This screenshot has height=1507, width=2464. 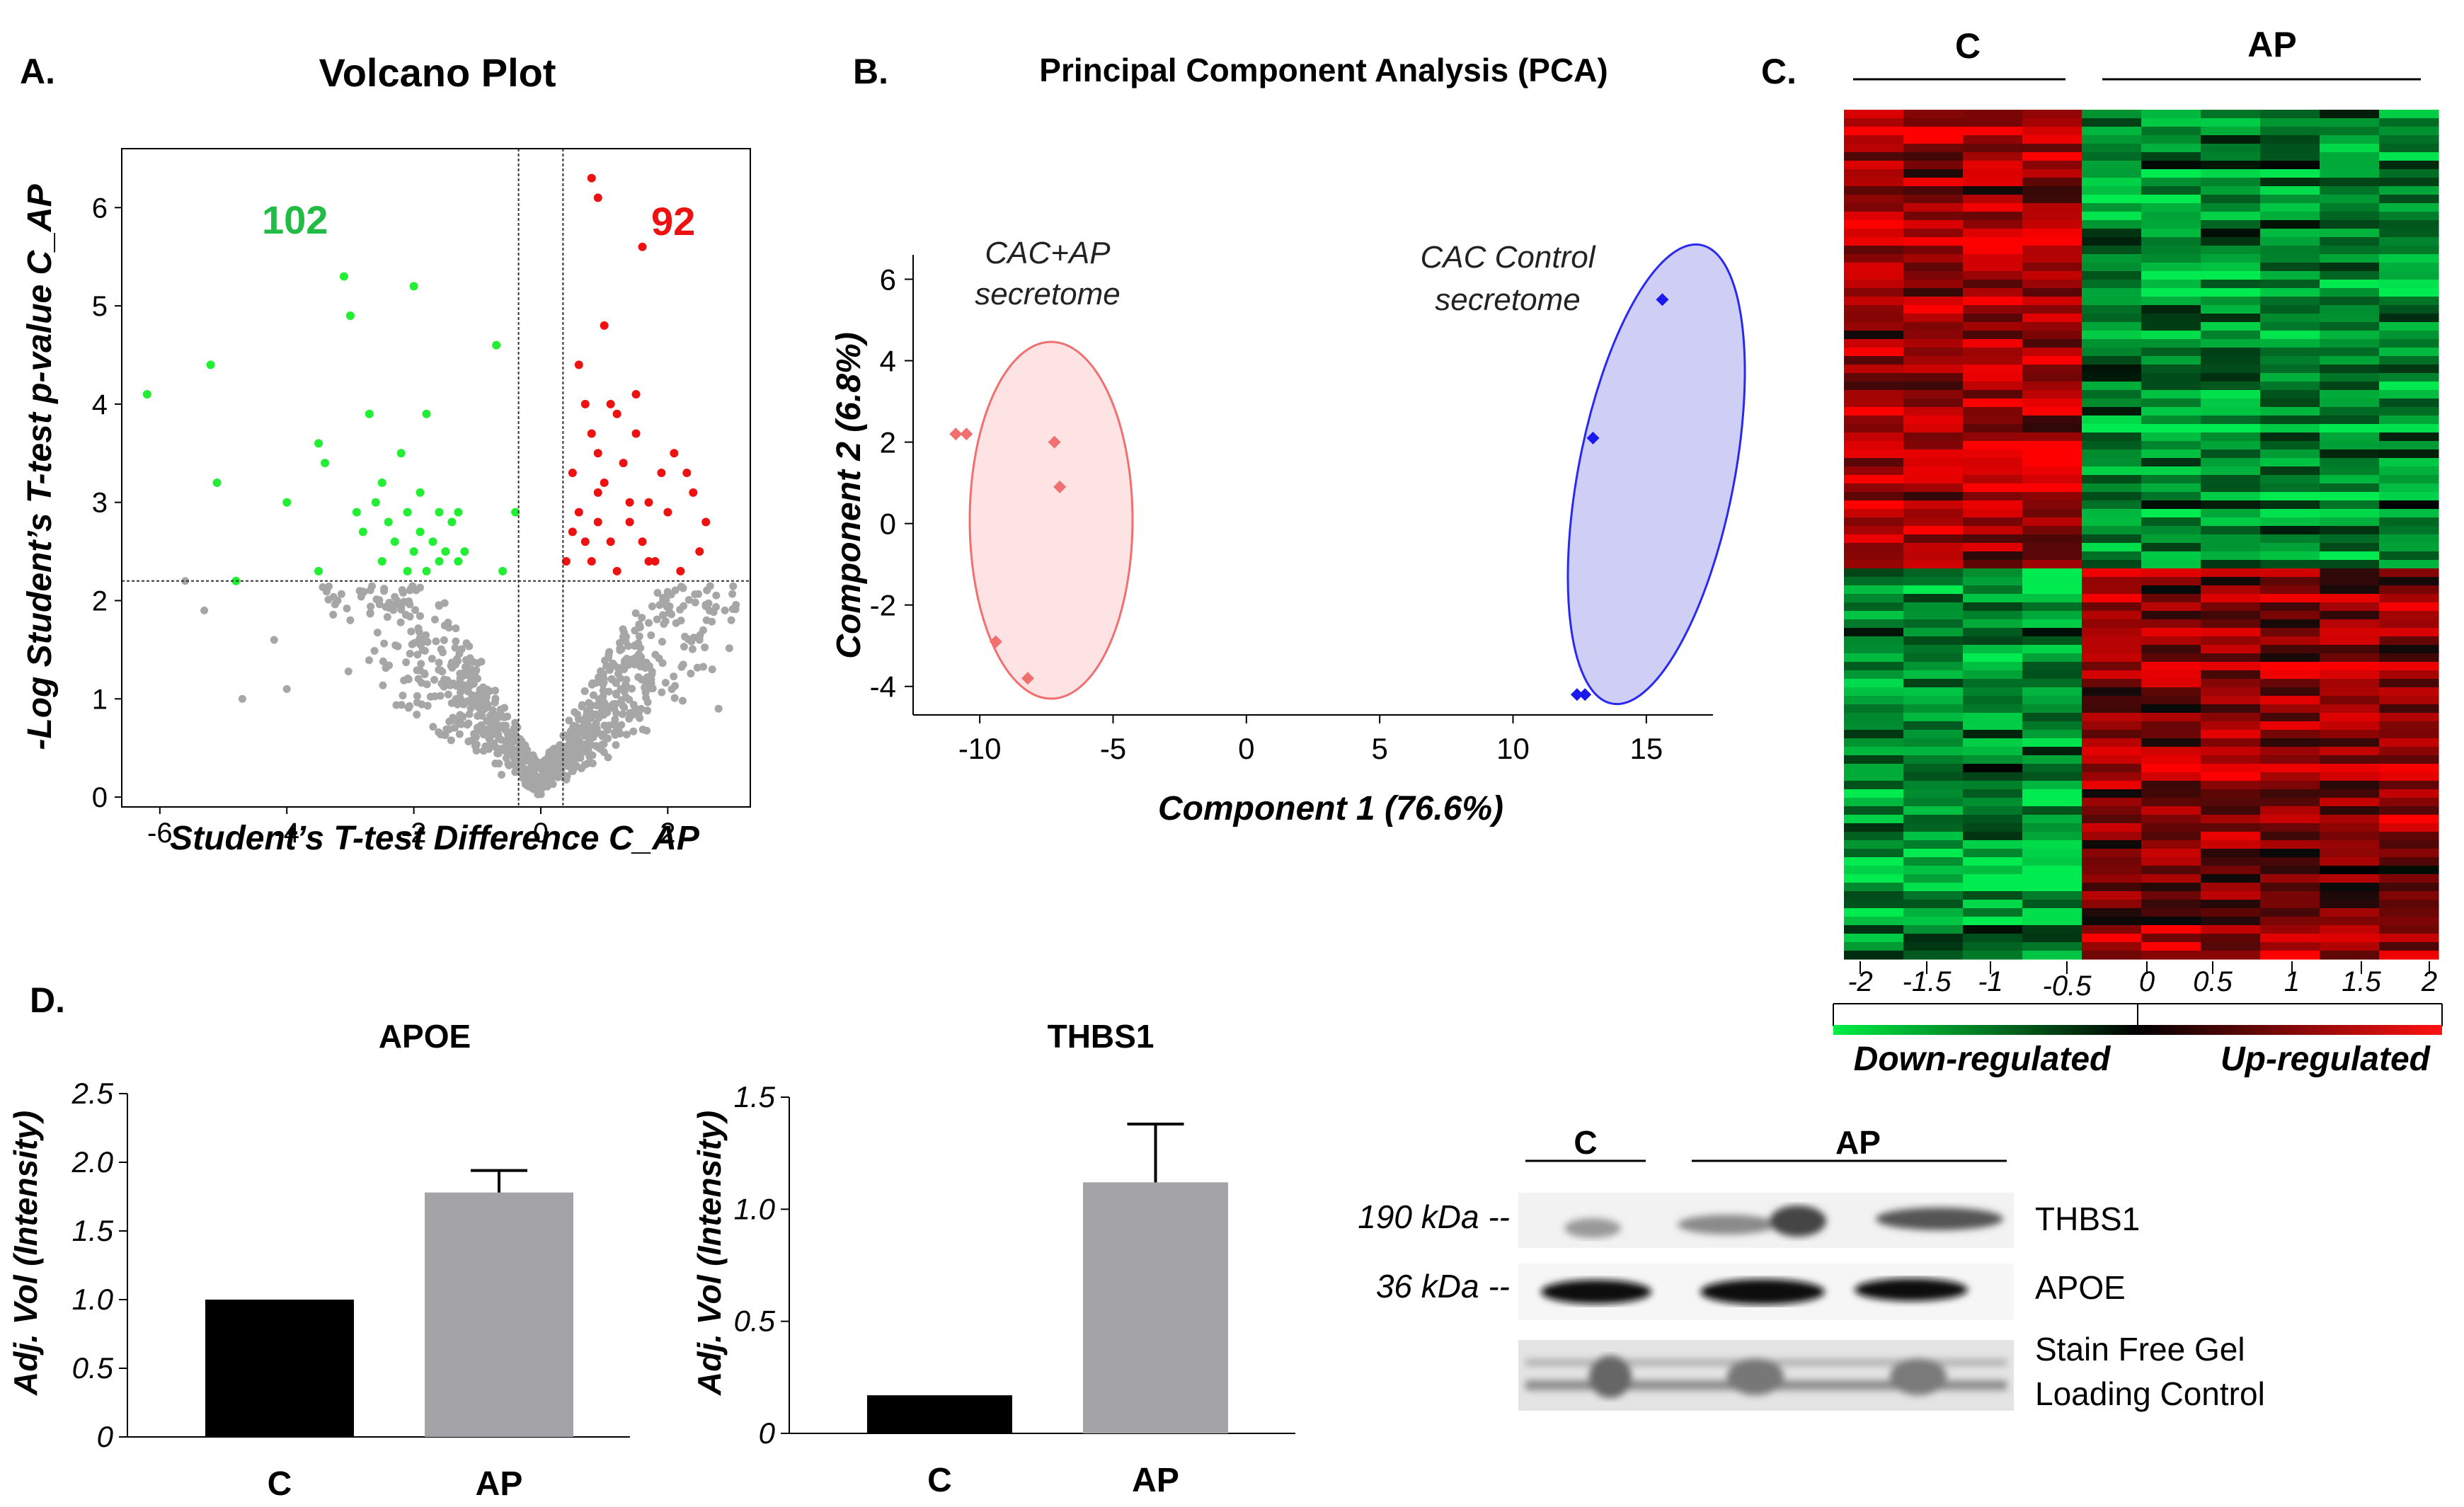 What do you see at coordinates (375, 503) in the screenshot?
I see `volcano-point-down` at bounding box center [375, 503].